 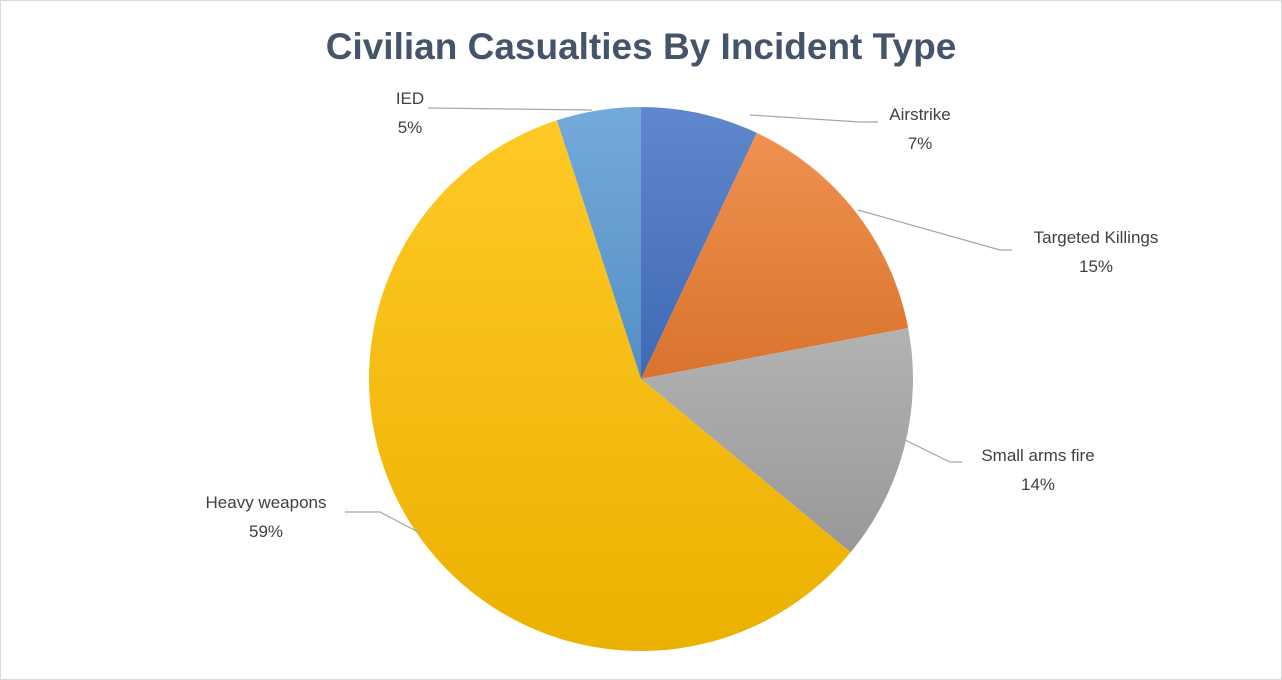 I want to click on slice-percent-label: 5%, so click(x=410, y=127).